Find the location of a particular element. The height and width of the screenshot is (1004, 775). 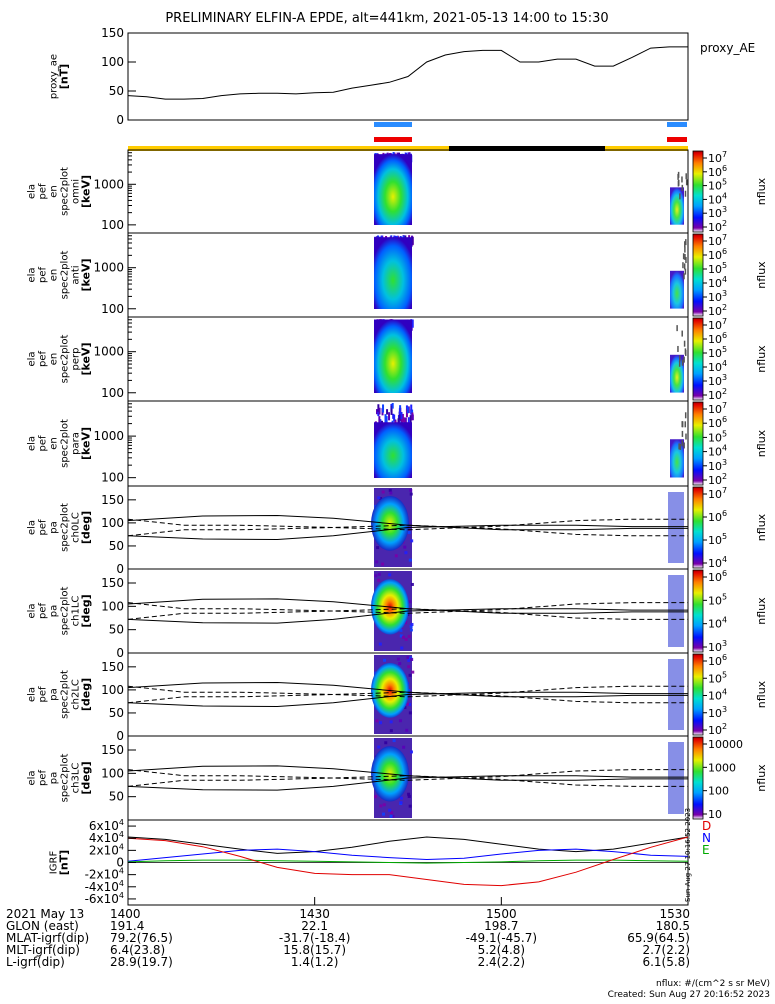

y-axis-label-line: [nT] is located at coordinates (64, 76).